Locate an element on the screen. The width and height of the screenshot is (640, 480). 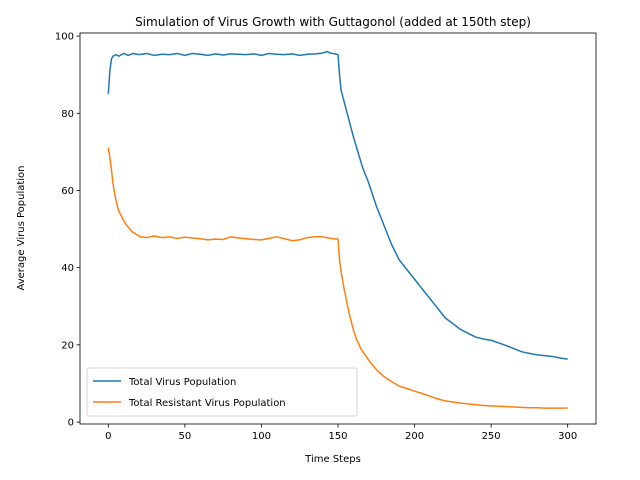
x-tick-label: 200 is located at coordinates (414, 436).